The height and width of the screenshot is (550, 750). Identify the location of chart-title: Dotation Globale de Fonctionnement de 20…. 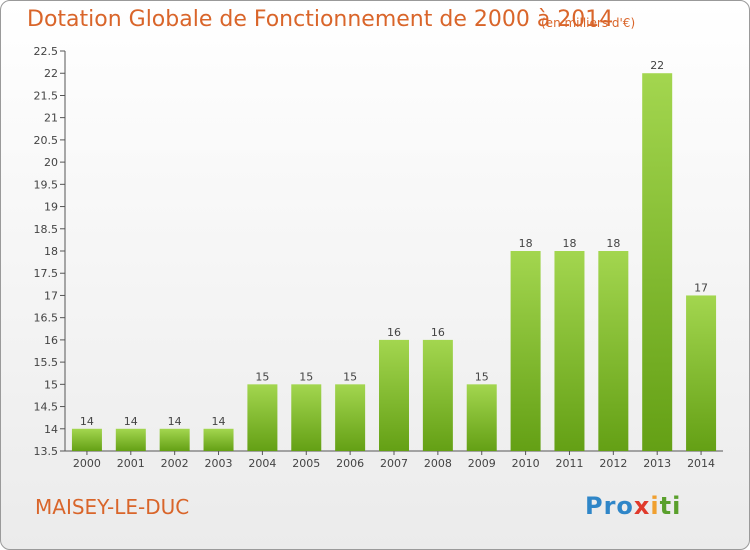
(320, 19).